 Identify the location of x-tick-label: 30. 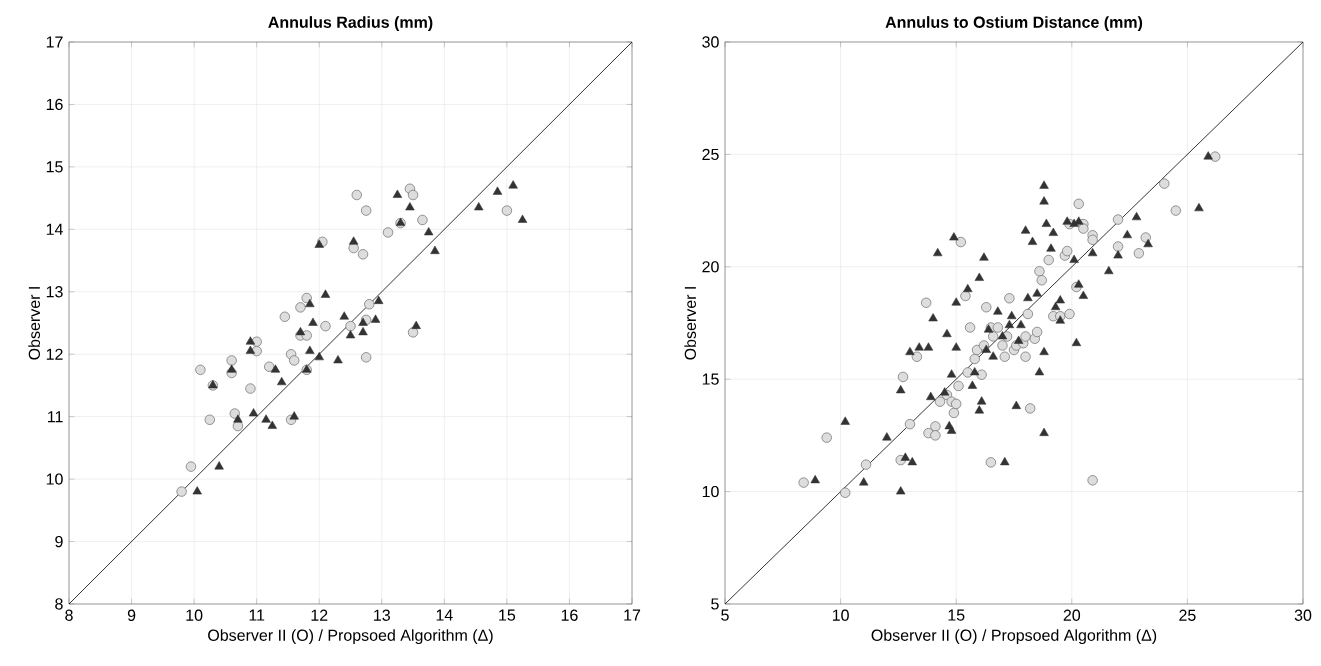
(1303, 615).